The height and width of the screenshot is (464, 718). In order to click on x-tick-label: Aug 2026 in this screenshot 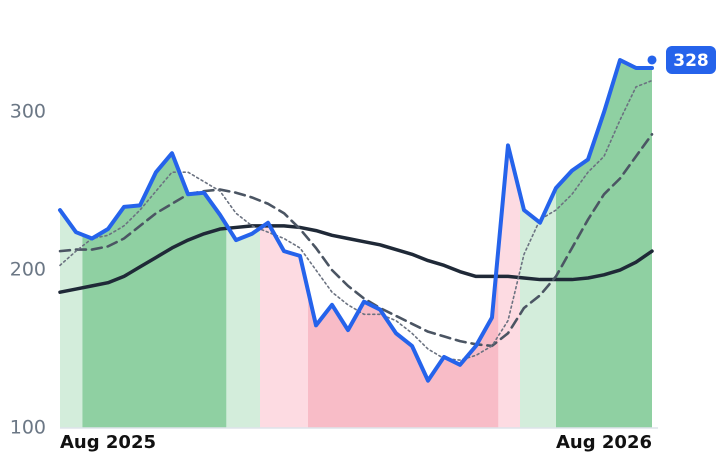, I will do `click(604, 442)`.